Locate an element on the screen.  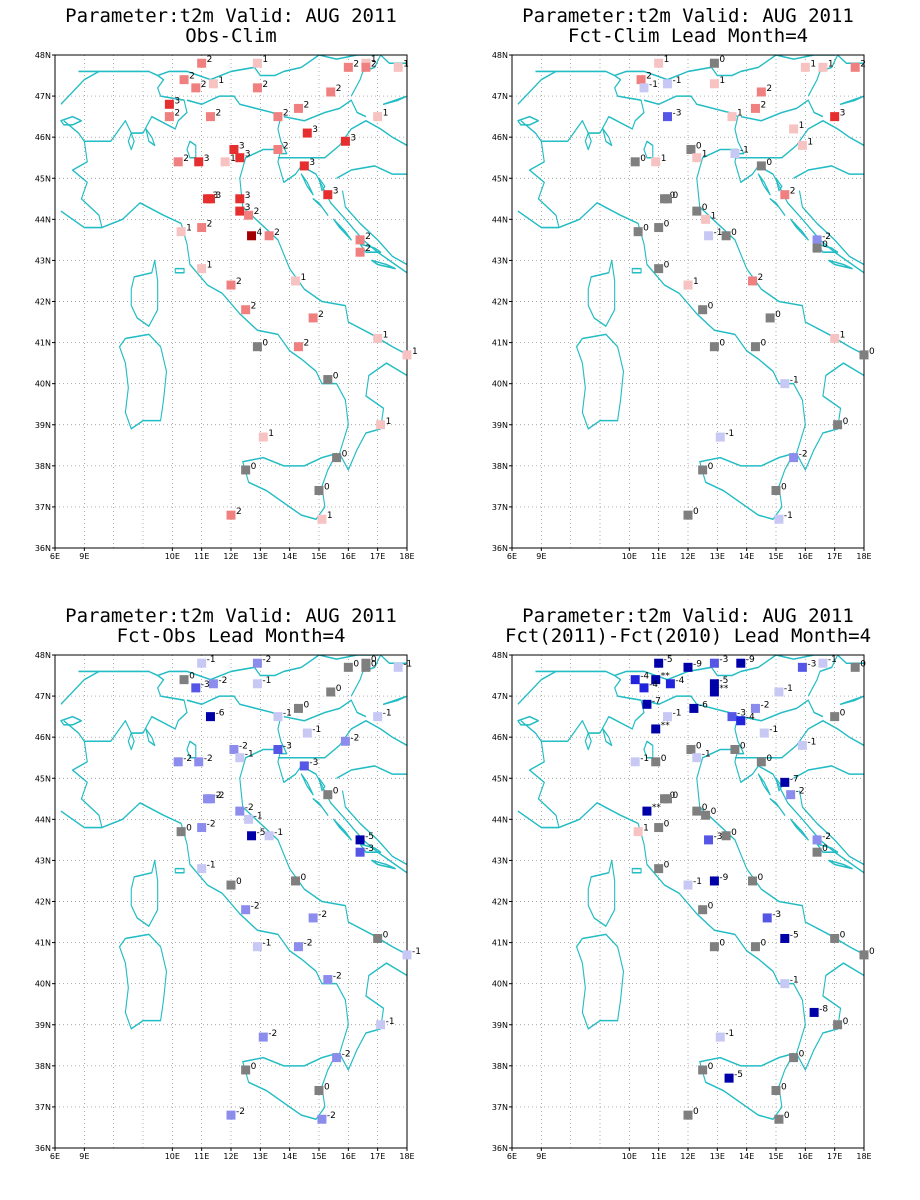
station-marker: -6 is located at coordinates (215, 715).